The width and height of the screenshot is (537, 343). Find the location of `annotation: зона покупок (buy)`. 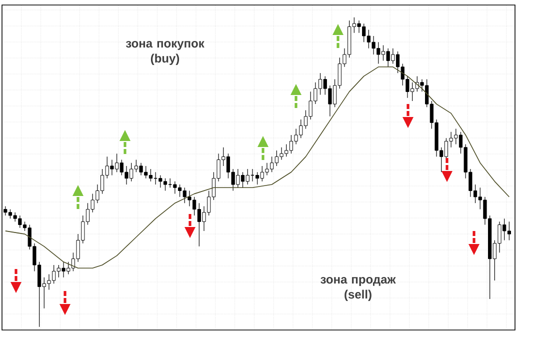

annotation: зона покупок (buy) is located at coordinates (165, 53).